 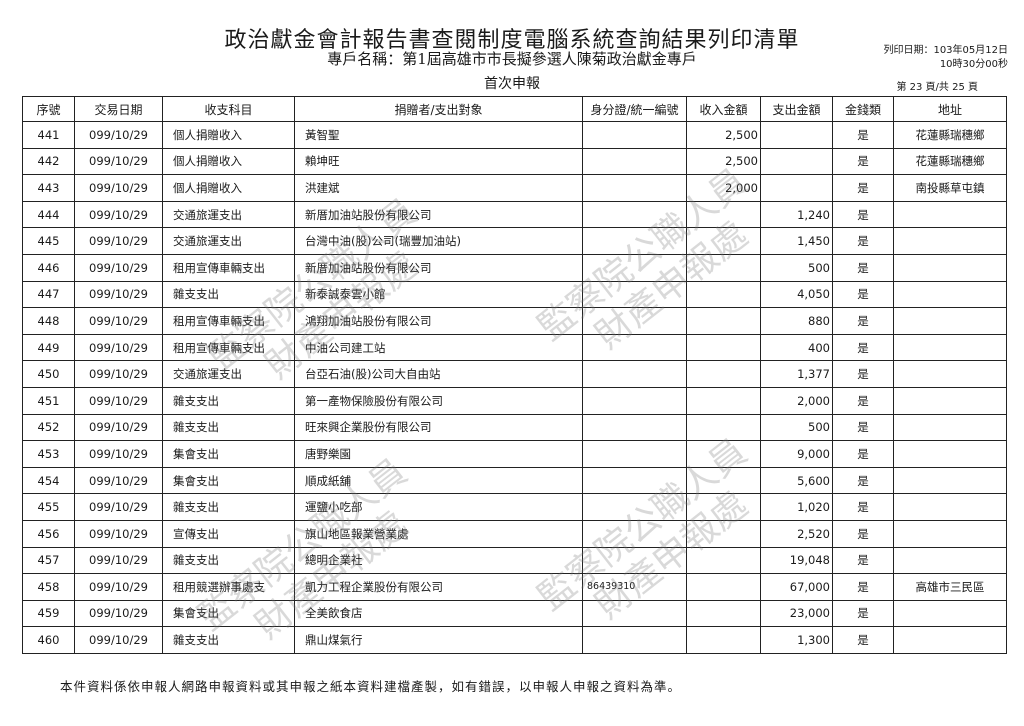 What do you see at coordinates (796, 109) in the screenshot?
I see `header-col-expense: 支出金額` at bounding box center [796, 109].